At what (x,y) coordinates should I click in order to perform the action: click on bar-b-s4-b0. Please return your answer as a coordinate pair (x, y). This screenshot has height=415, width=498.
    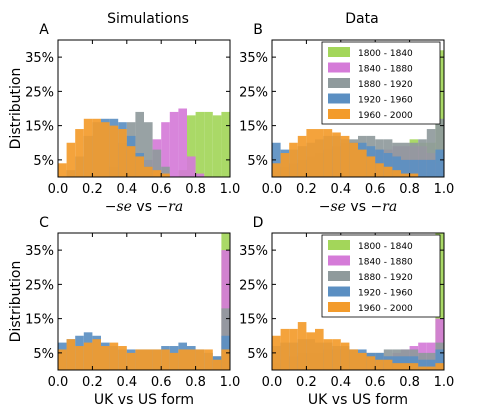
    Looking at the image, I should click on (276, 170).